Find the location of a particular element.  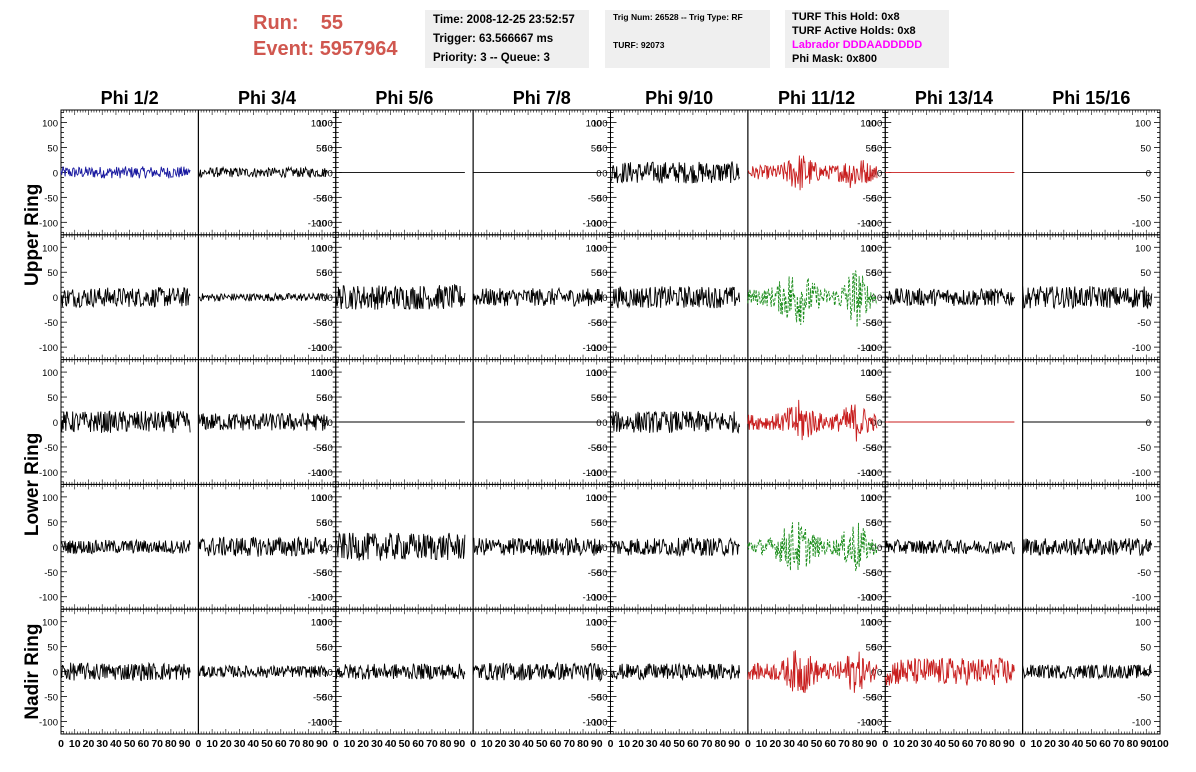

time-text: Time: 2008-12-25 23:52:57 is located at coordinates (504, 20).